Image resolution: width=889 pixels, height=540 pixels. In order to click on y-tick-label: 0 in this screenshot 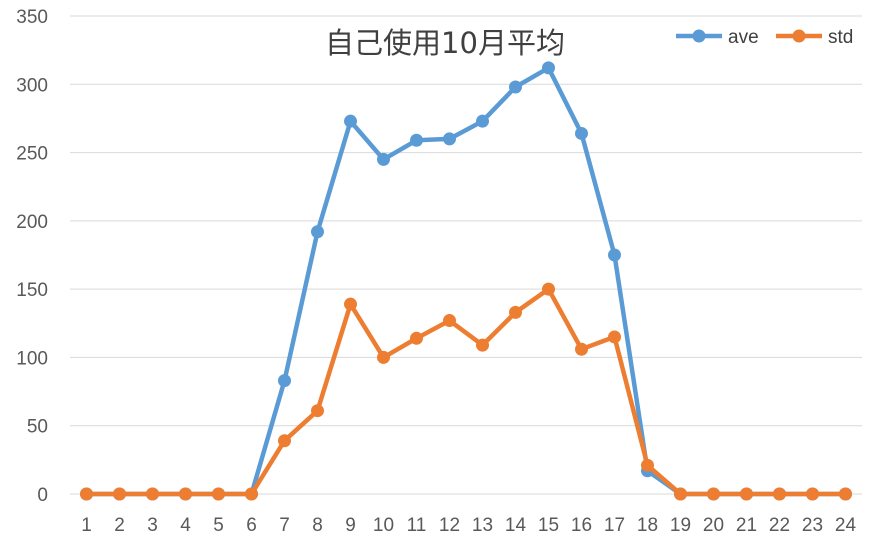, I will do `click(42, 495)`.